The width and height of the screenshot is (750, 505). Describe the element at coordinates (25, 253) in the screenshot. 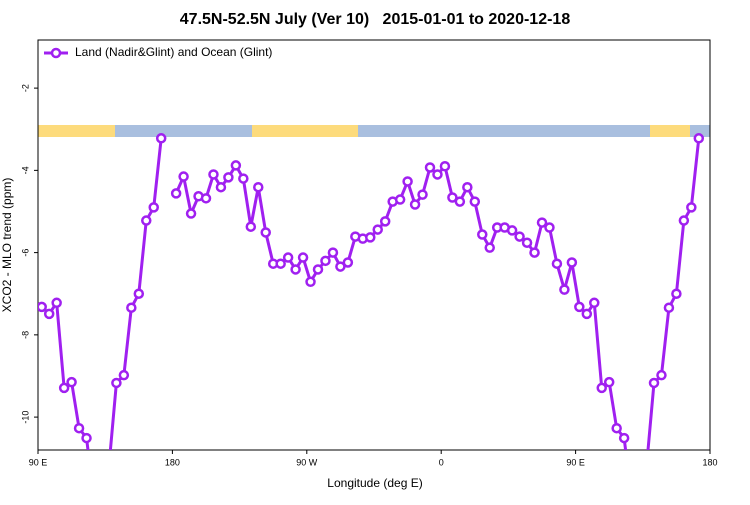

I see `y-tick-label: -6` at that location.